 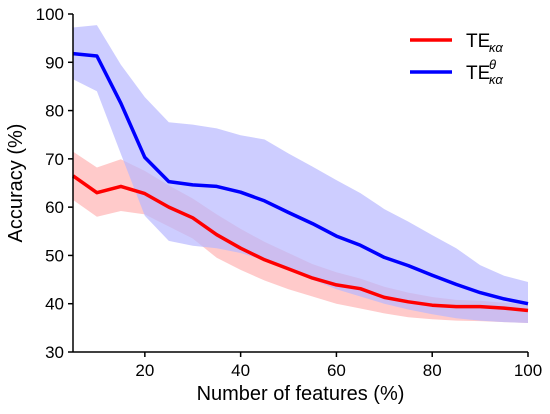 I want to click on y-axis-label: Accuracy (%), so click(x=16, y=183).